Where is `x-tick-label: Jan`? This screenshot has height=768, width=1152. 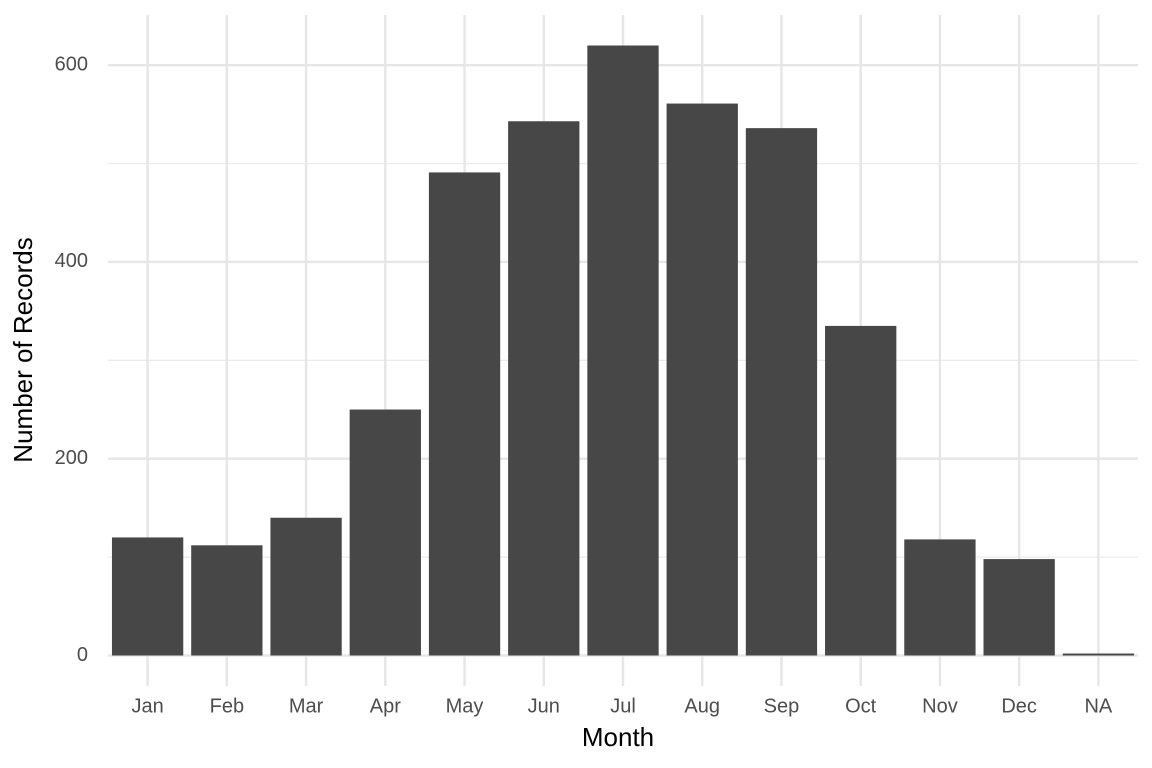
x-tick-label: Jan is located at coordinates (147, 706).